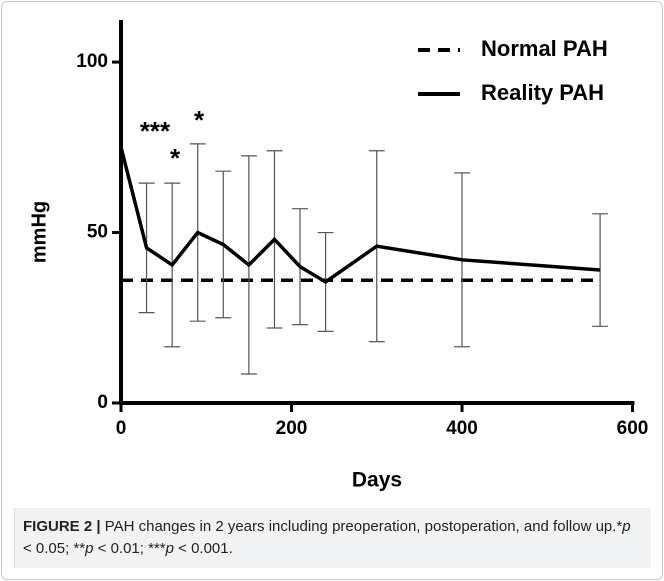 The height and width of the screenshot is (581, 664). Describe the element at coordinates (633, 428) in the screenshot. I see `x-tick-label: 600` at that location.